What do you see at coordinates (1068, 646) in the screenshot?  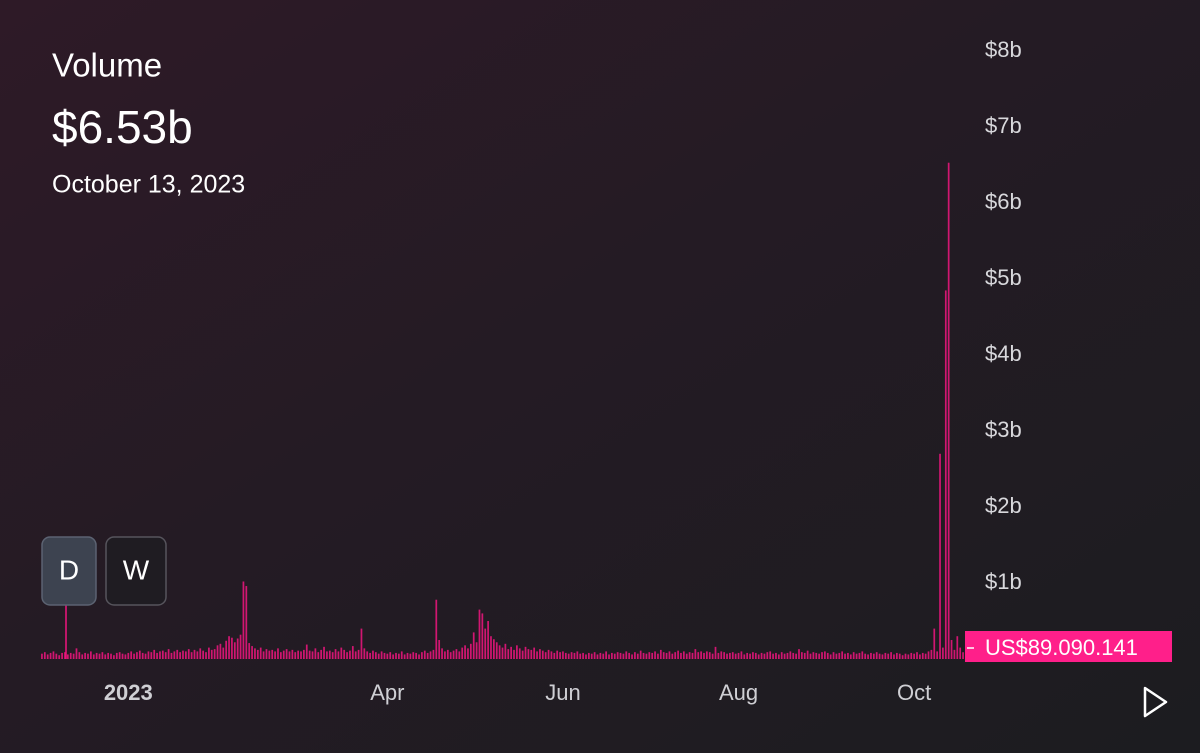 I see `current-value-tag` at bounding box center [1068, 646].